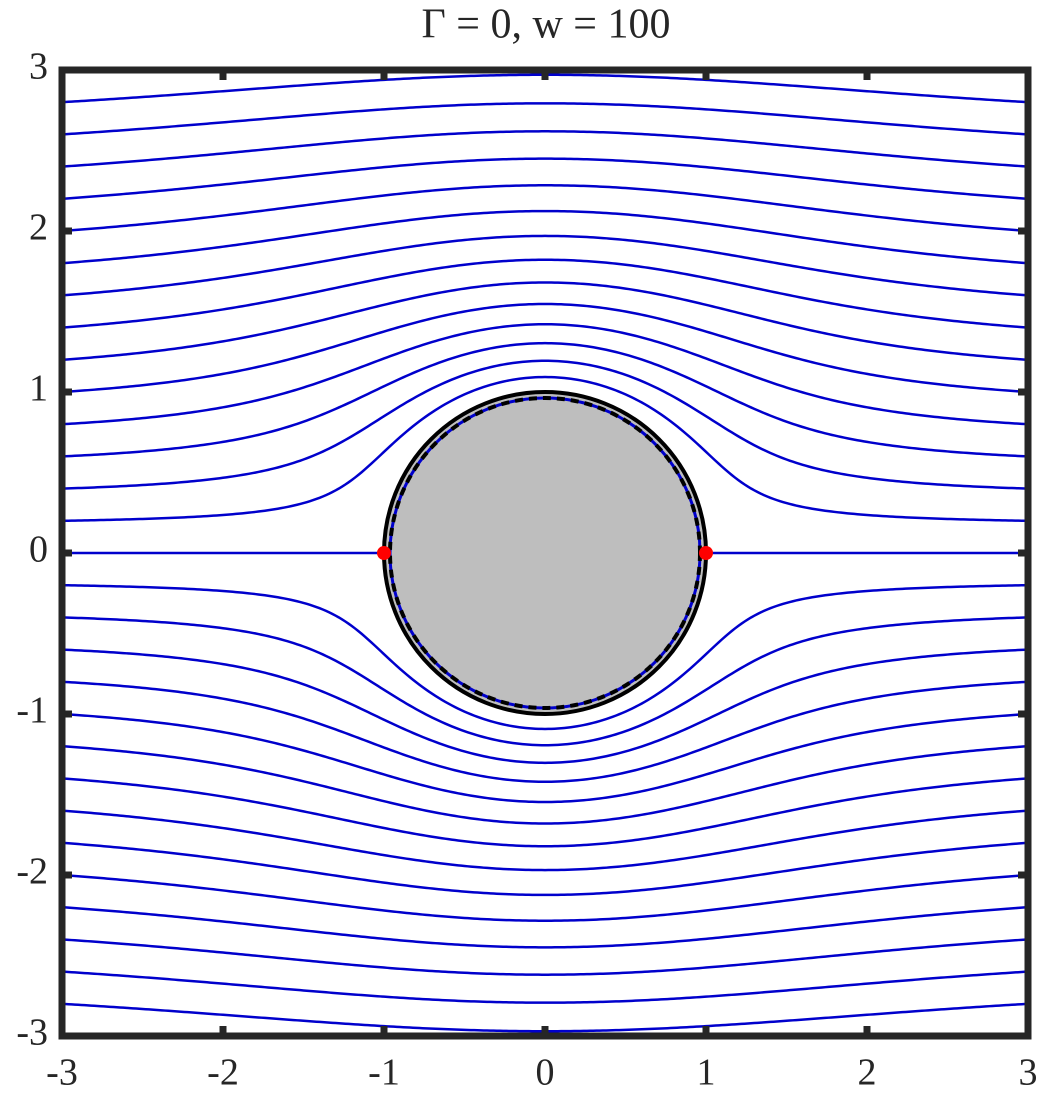 The image size is (1045, 1108). Describe the element at coordinates (384, 1073) in the screenshot. I see `x-tick-label: -1` at that location.